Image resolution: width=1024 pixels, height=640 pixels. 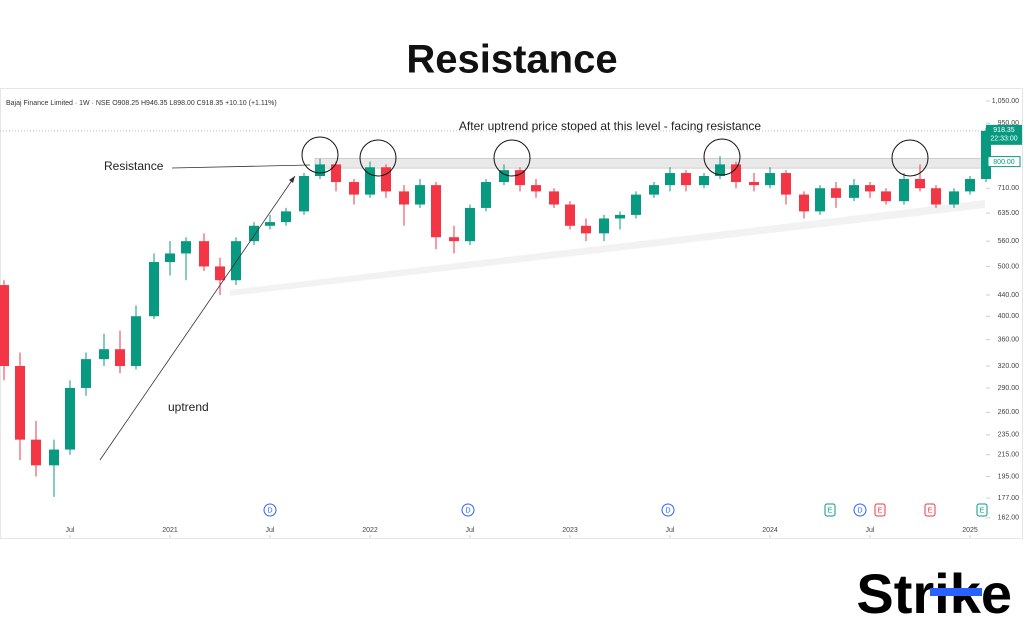 What do you see at coordinates (1009, 340) in the screenshot?
I see `y-tick-label: 360.00` at bounding box center [1009, 340].